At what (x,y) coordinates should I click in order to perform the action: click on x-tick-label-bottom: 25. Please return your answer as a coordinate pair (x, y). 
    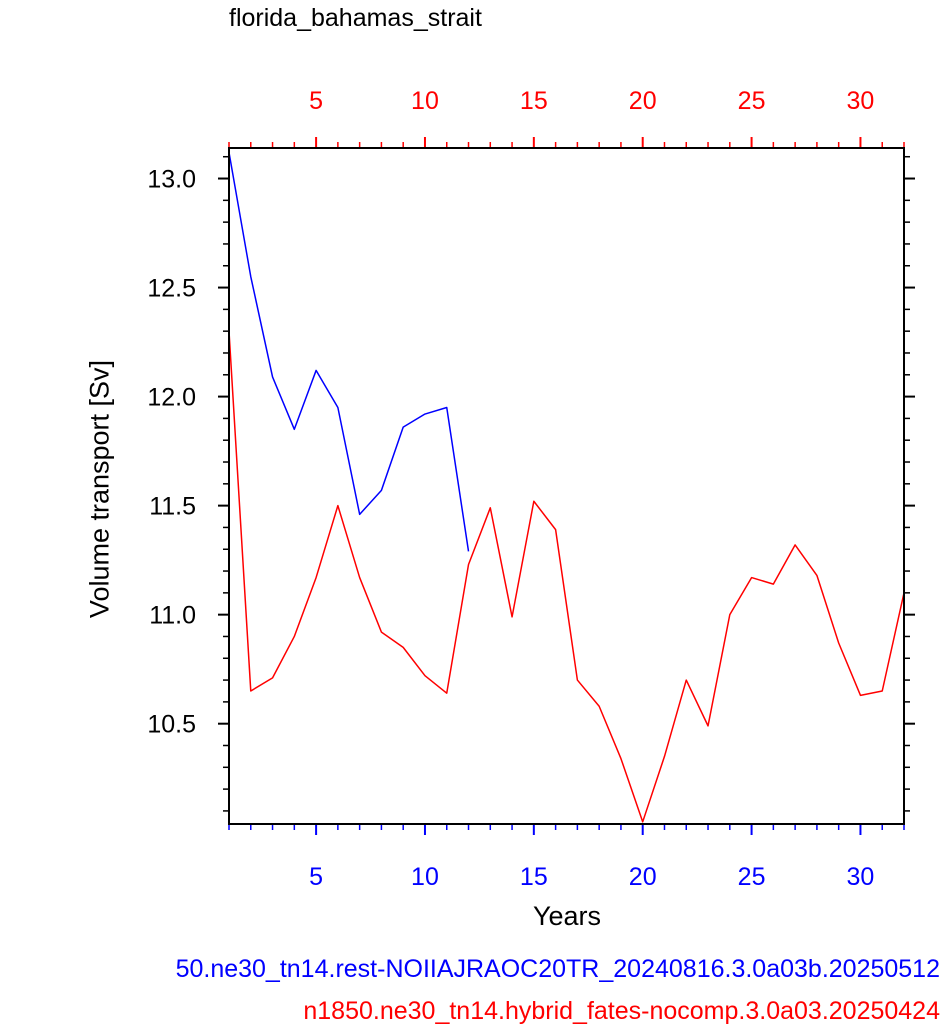
    Looking at the image, I should click on (752, 877).